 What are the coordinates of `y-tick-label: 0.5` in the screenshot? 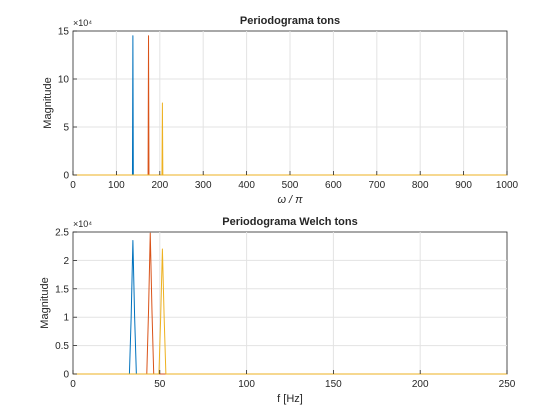 It's located at (62, 346).